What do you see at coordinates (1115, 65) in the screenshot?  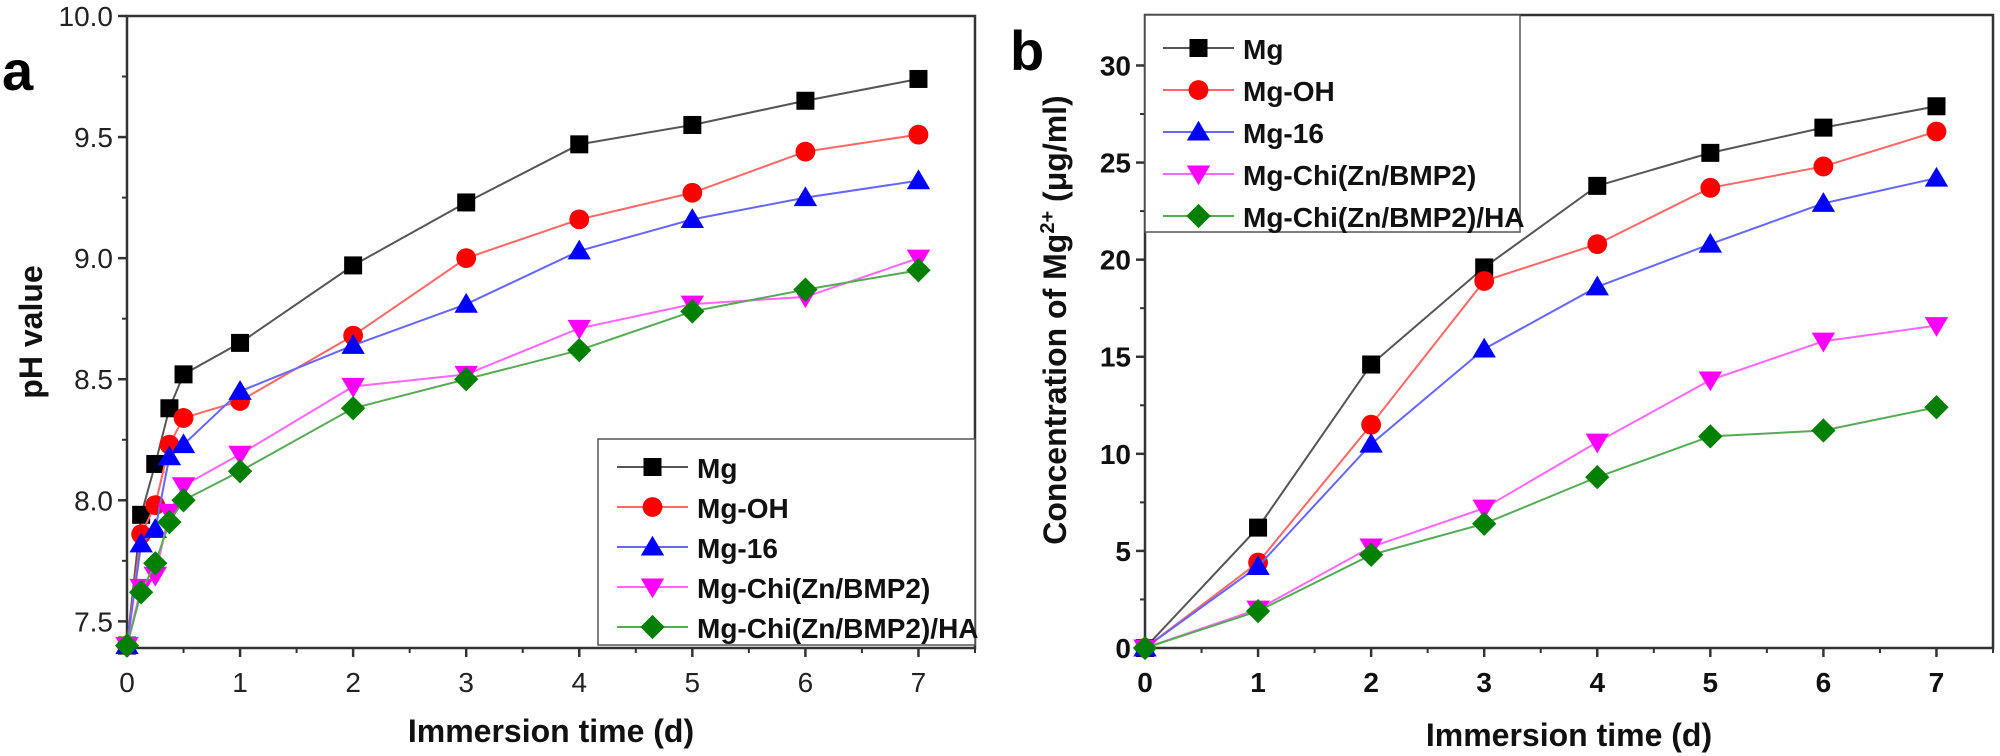 I see `y-tick-label: 30` at bounding box center [1115, 65].